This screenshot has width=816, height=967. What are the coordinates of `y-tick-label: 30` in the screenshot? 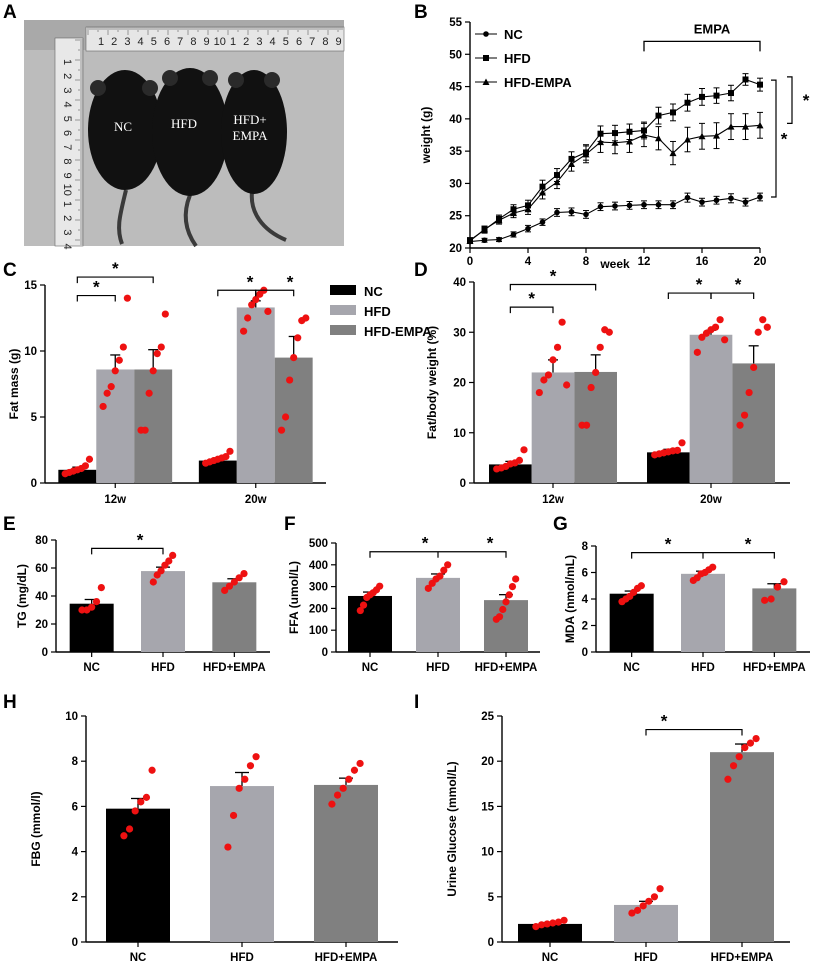 It's located at (455, 184).